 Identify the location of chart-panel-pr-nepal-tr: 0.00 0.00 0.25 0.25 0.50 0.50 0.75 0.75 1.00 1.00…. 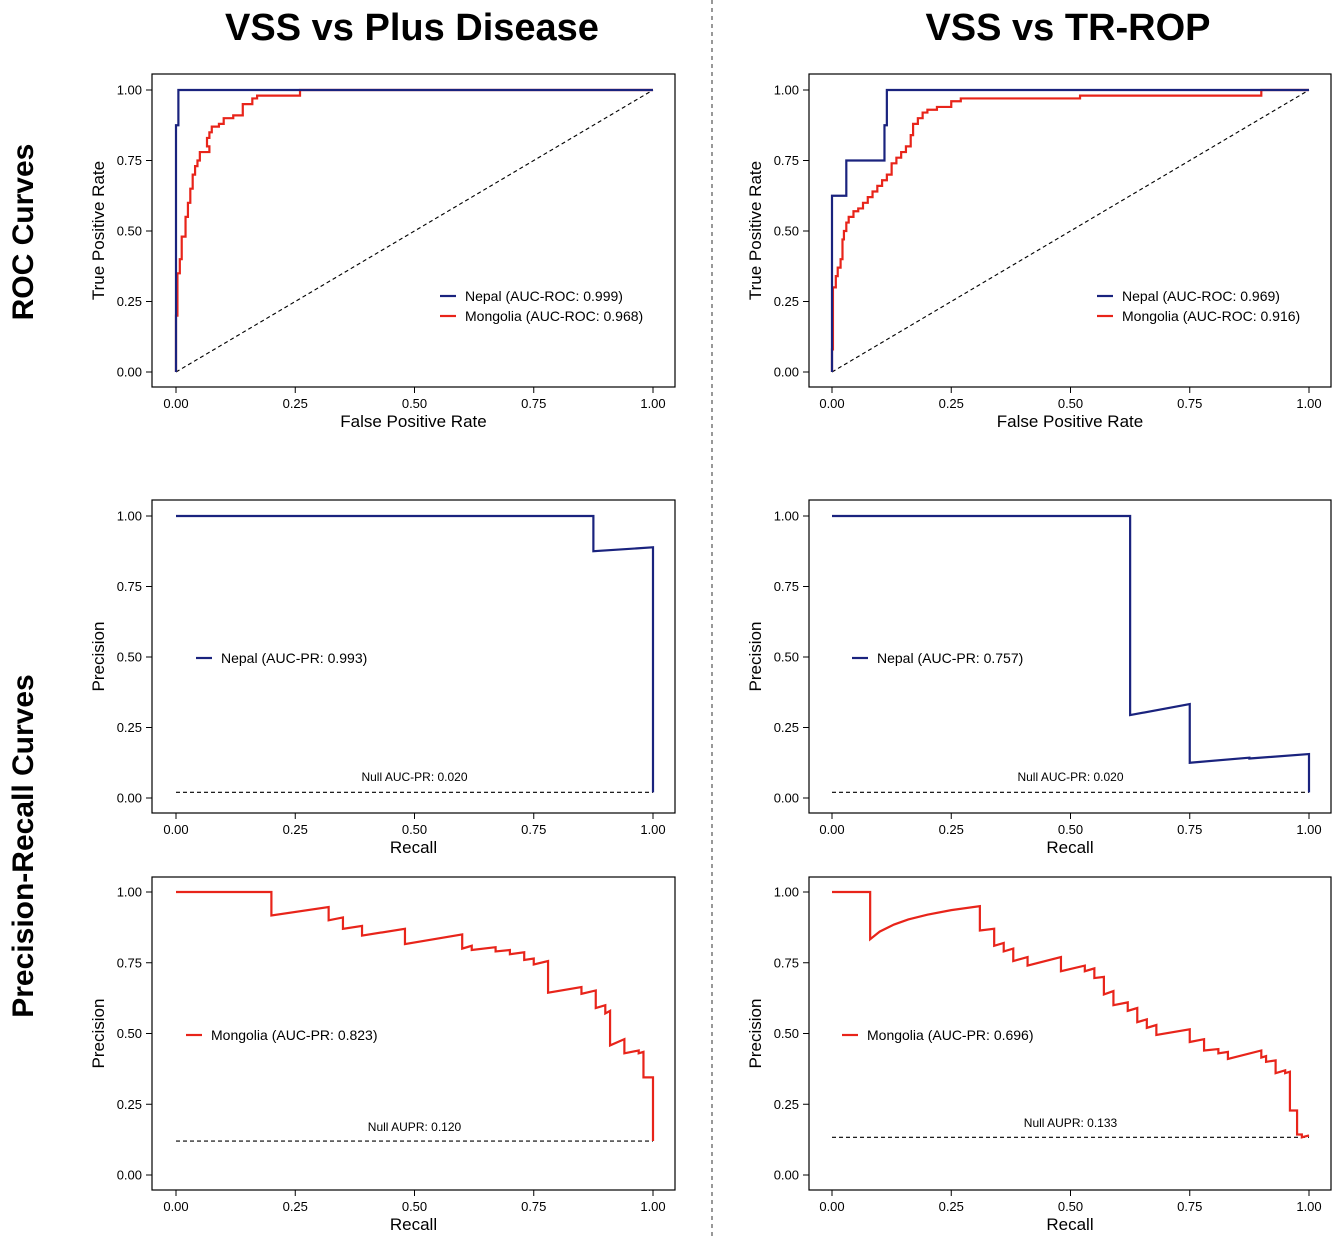
(1039, 678).